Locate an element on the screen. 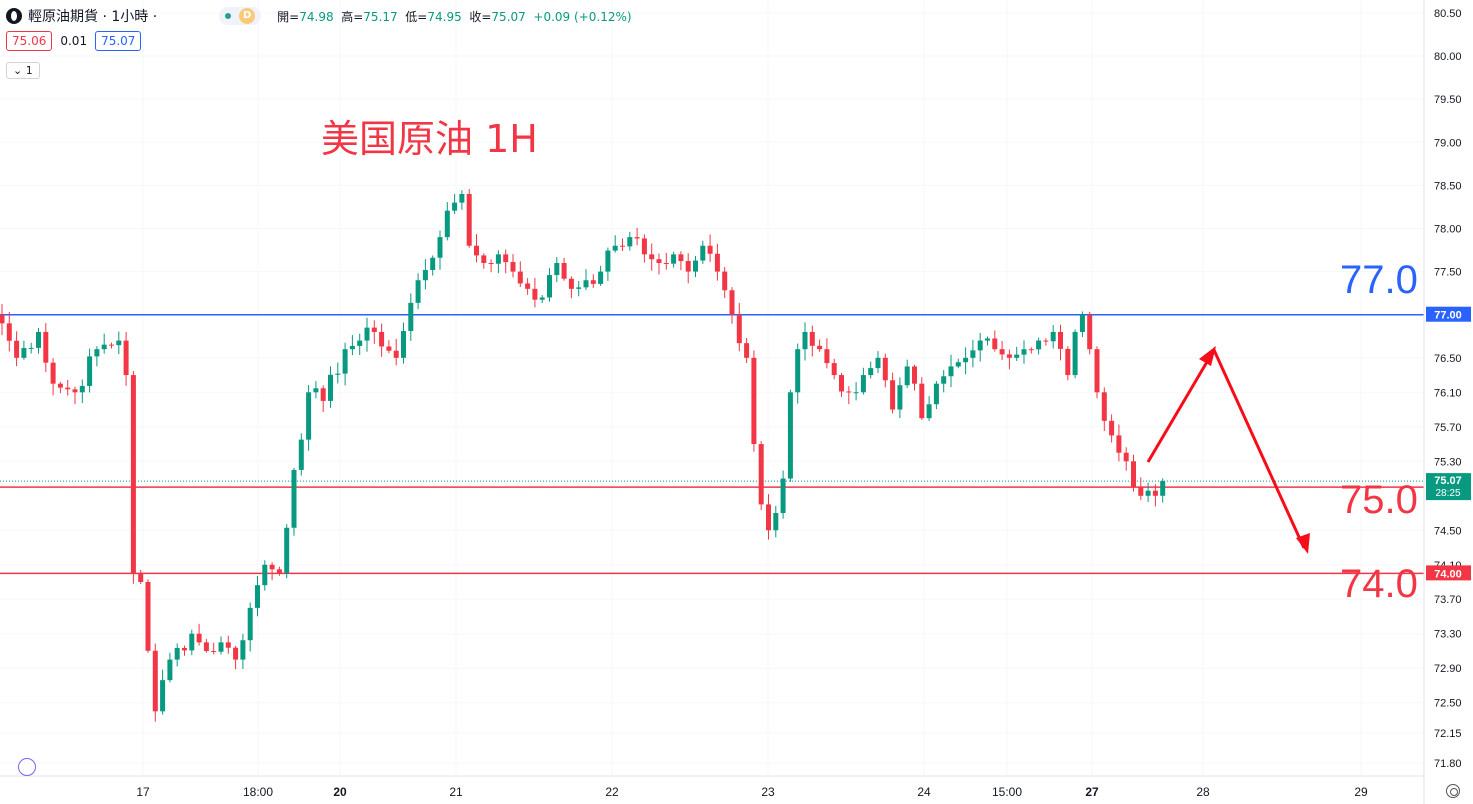 This screenshot has height=804, width=1473. projection-arrows is located at coordinates (1228, 450).